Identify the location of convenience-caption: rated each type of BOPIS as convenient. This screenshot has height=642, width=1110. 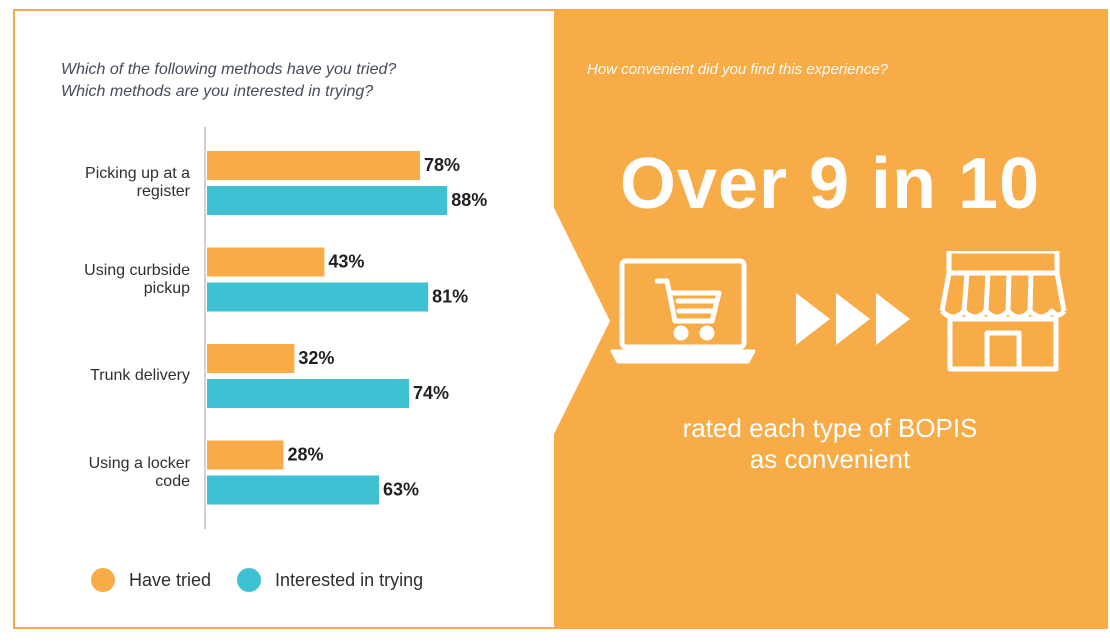
(830, 444).